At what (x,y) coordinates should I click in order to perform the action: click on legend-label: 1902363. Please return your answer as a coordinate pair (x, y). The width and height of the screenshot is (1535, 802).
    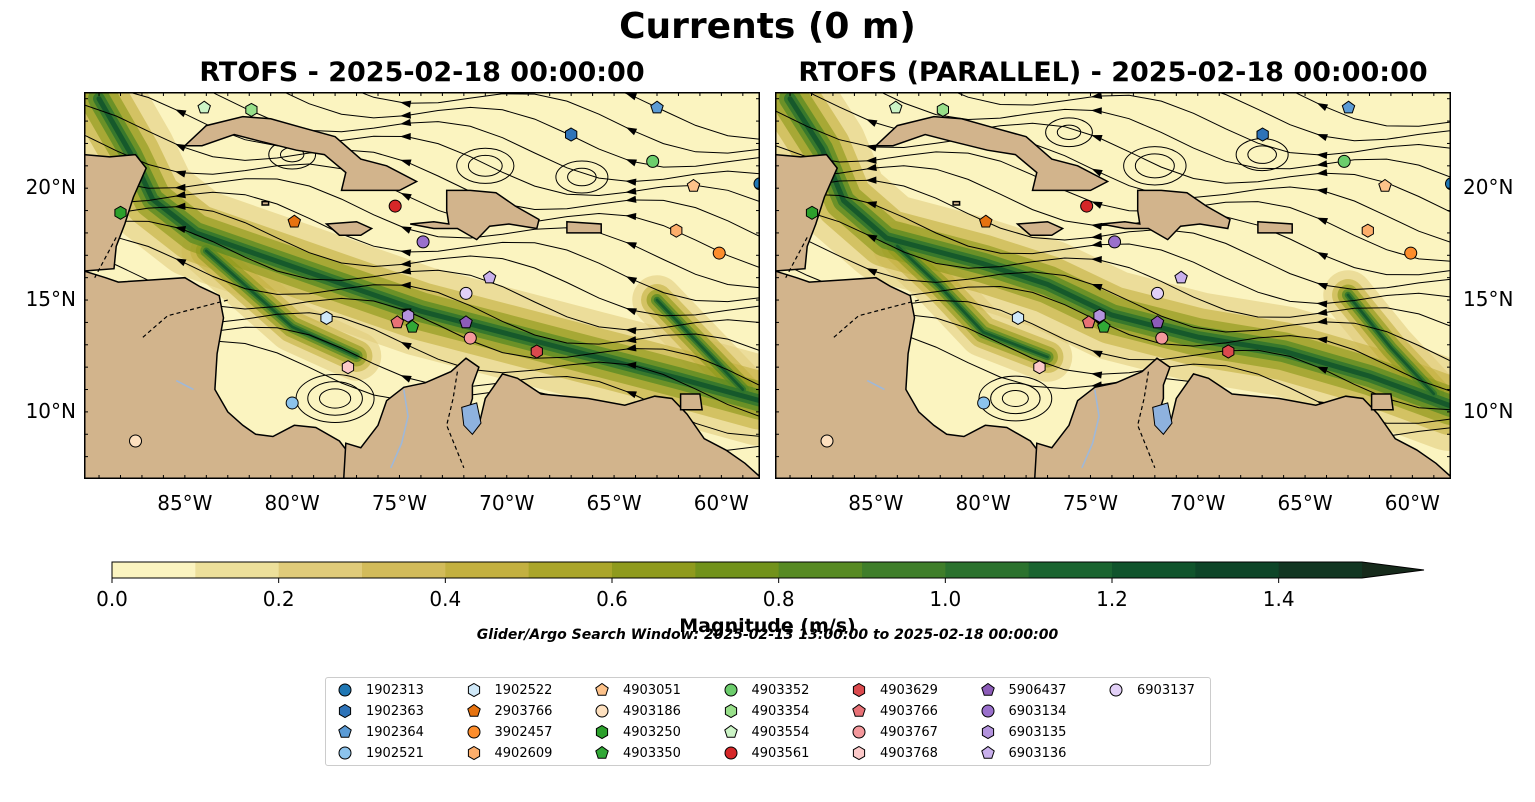
    Looking at the image, I should click on (395, 711).